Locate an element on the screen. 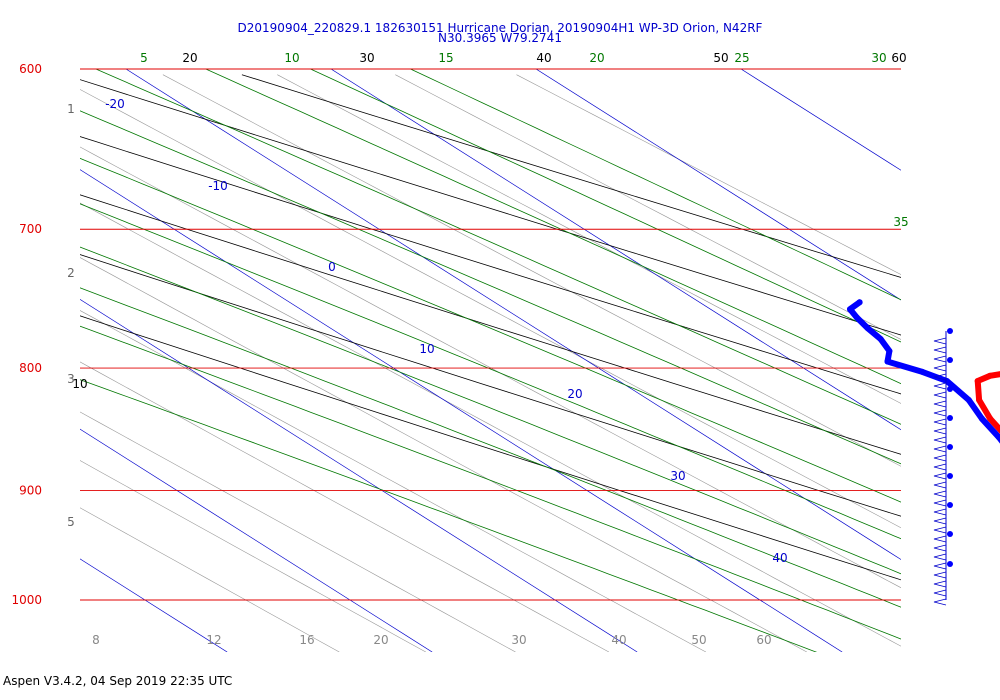 The height and width of the screenshot is (700, 1000). moist-adiabat-label: 5 is located at coordinates (144, 58).